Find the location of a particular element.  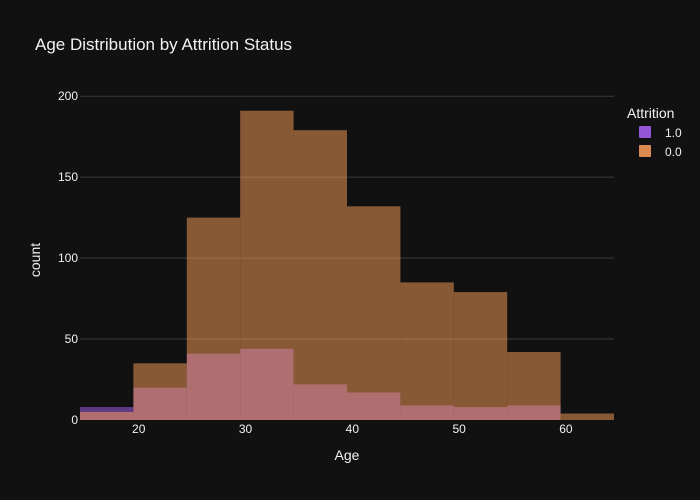

legend-label: 1.0 is located at coordinates (673, 133).